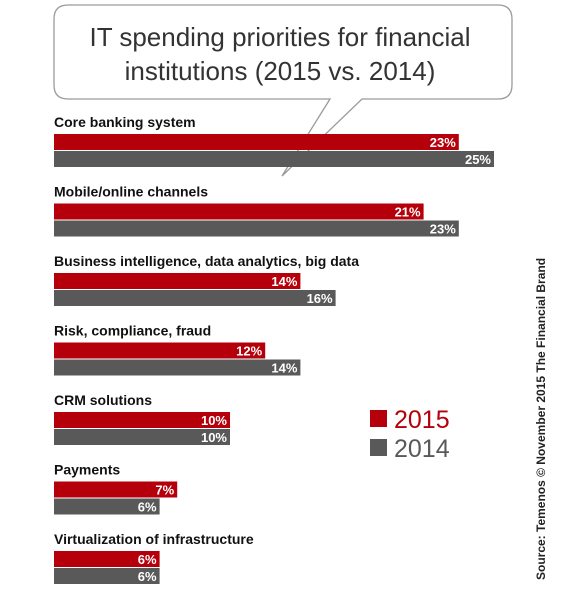 The height and width of the screenshot is (592, 565). I want to click on category-label: CRM solutions, so click(103, 400).